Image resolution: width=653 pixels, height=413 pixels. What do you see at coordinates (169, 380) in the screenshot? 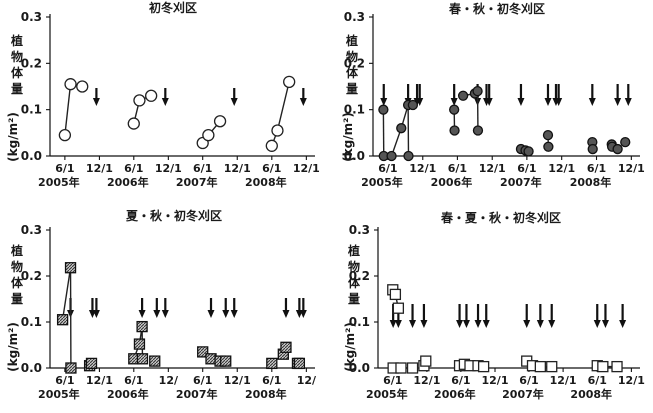
I see `x-tick-label: 12/` at bounding box center [169, 380].